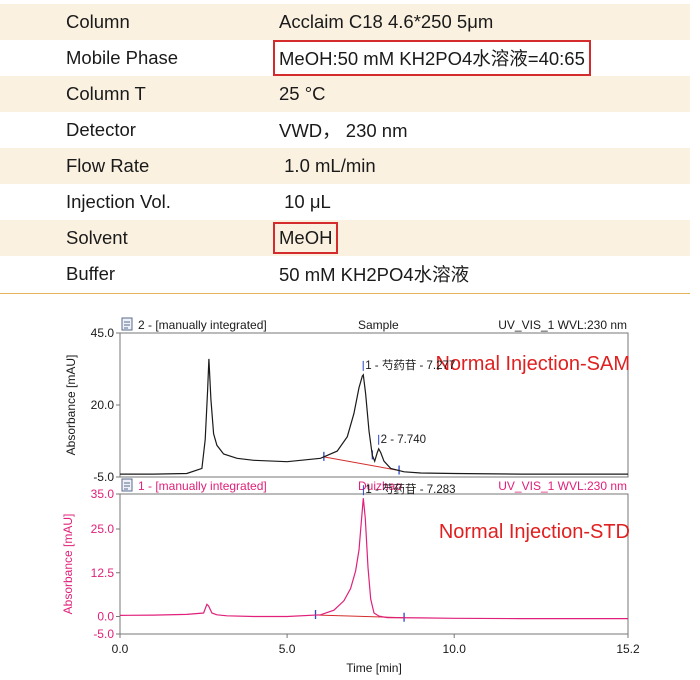 The image size is (700, 680). I want to click on x-tick-labels: 0.0 5.0 10.0 15.2, so click(376, 645).